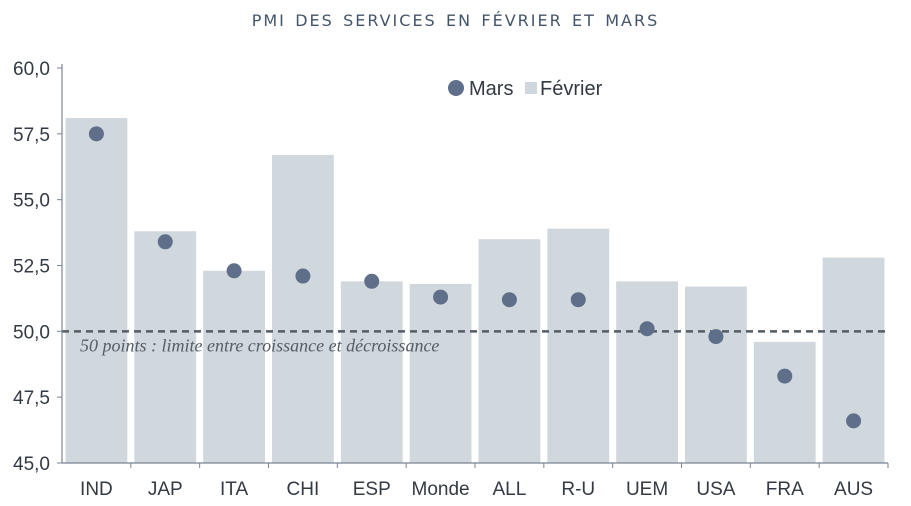 The image size is (911, 506). I want to click on y-tick-label: 52,5, so click(31, 267).